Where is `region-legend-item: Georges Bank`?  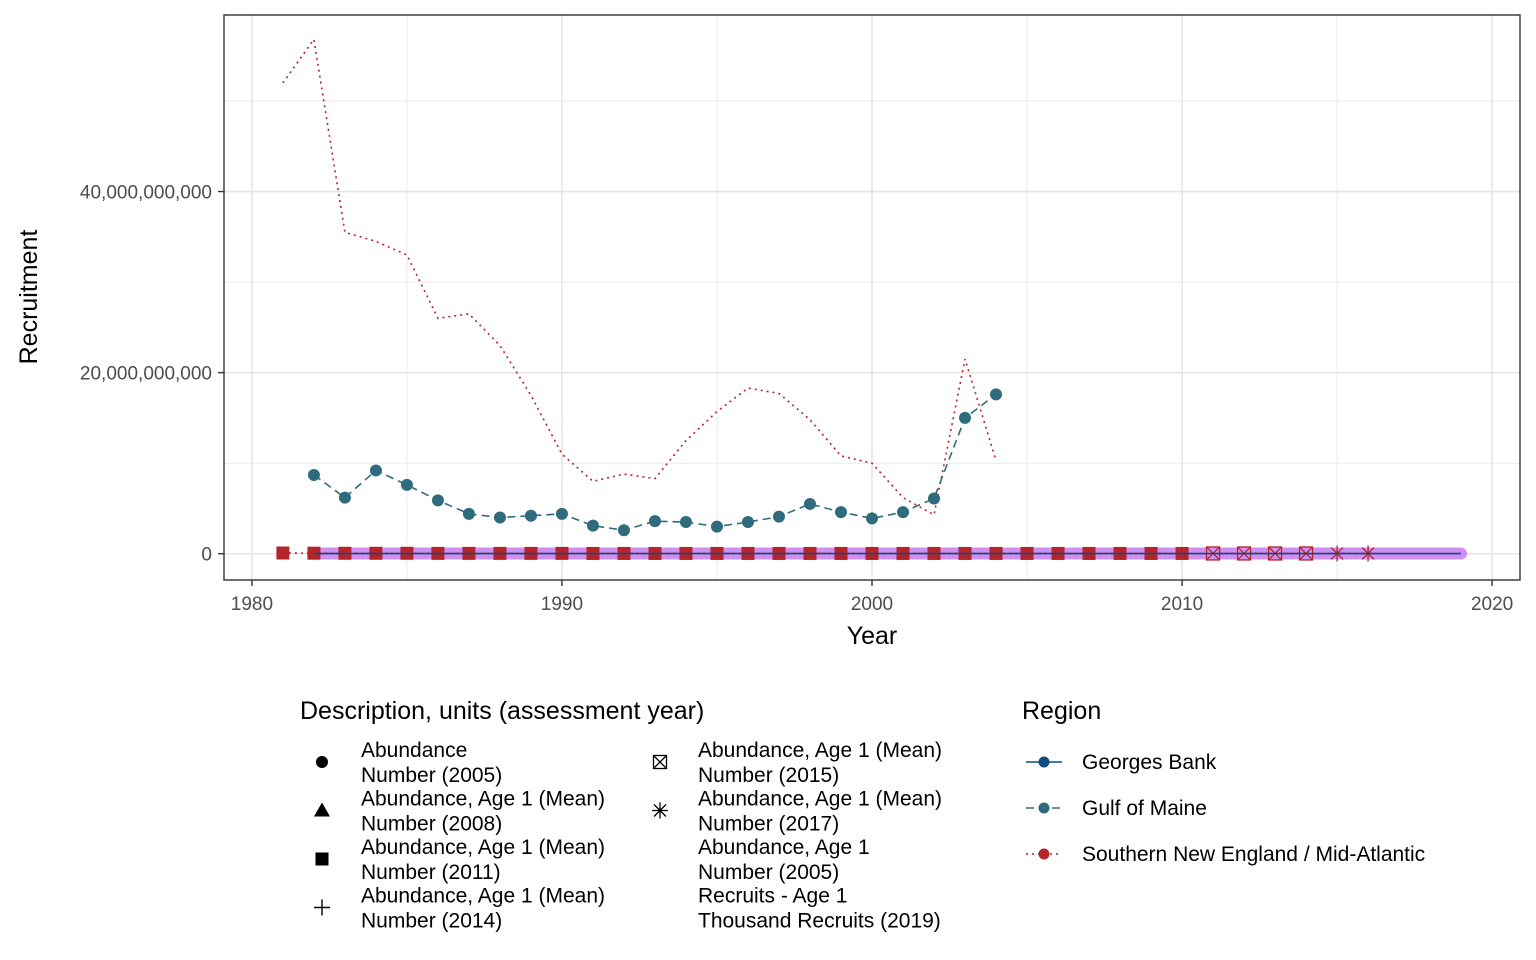 region-legend-item: Georges Bank is located at coordinates (1121, 762).